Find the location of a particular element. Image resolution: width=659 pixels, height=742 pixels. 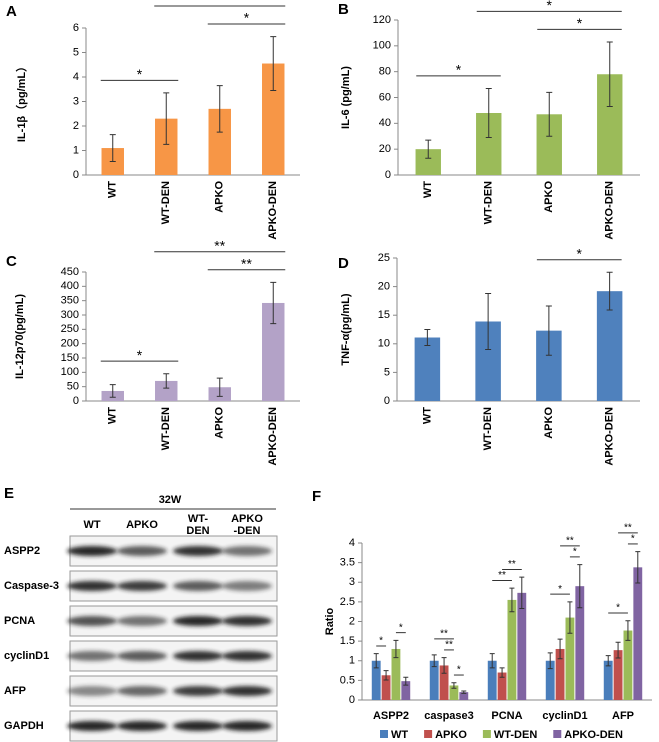

y-axis-label: IL-12p70(pg/mL) is located at coordinates (20, 336).